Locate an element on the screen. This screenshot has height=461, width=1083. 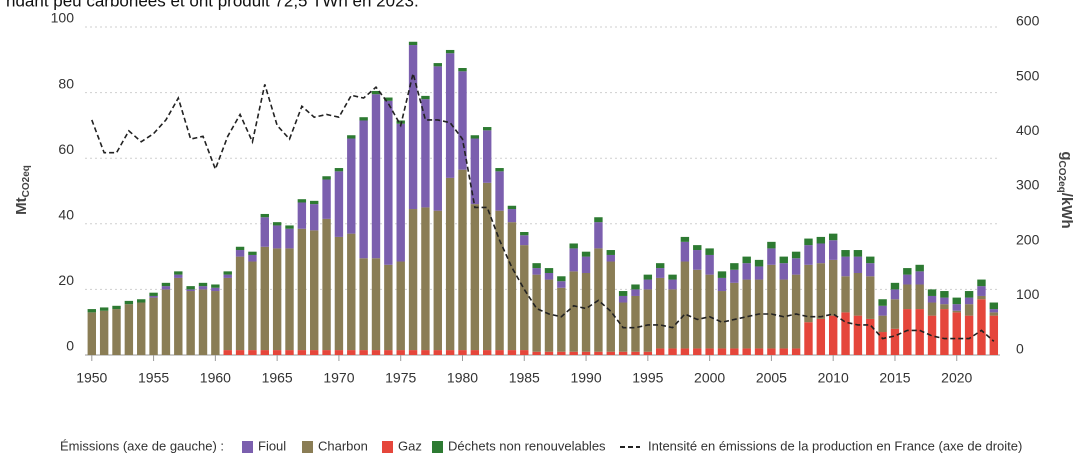
y2-tick-label: 200 is located at coordinates (1028, 239).